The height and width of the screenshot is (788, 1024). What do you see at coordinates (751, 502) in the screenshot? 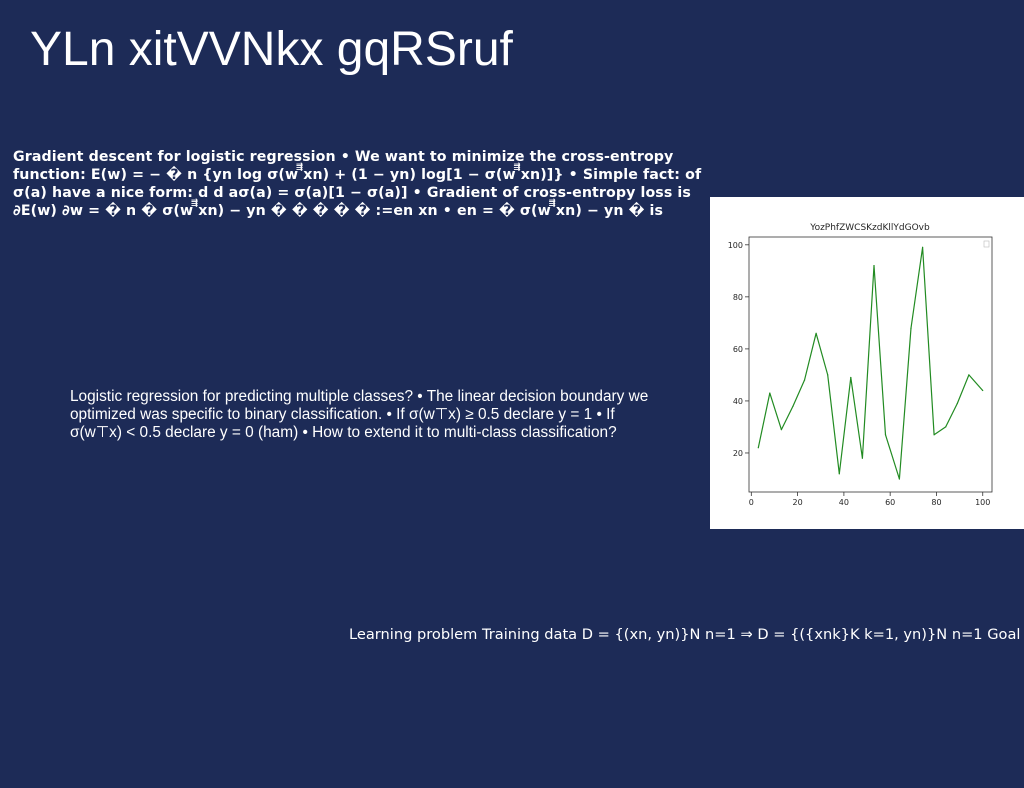
I see `x-tick-label: 0` at bounding box center [751, 502].